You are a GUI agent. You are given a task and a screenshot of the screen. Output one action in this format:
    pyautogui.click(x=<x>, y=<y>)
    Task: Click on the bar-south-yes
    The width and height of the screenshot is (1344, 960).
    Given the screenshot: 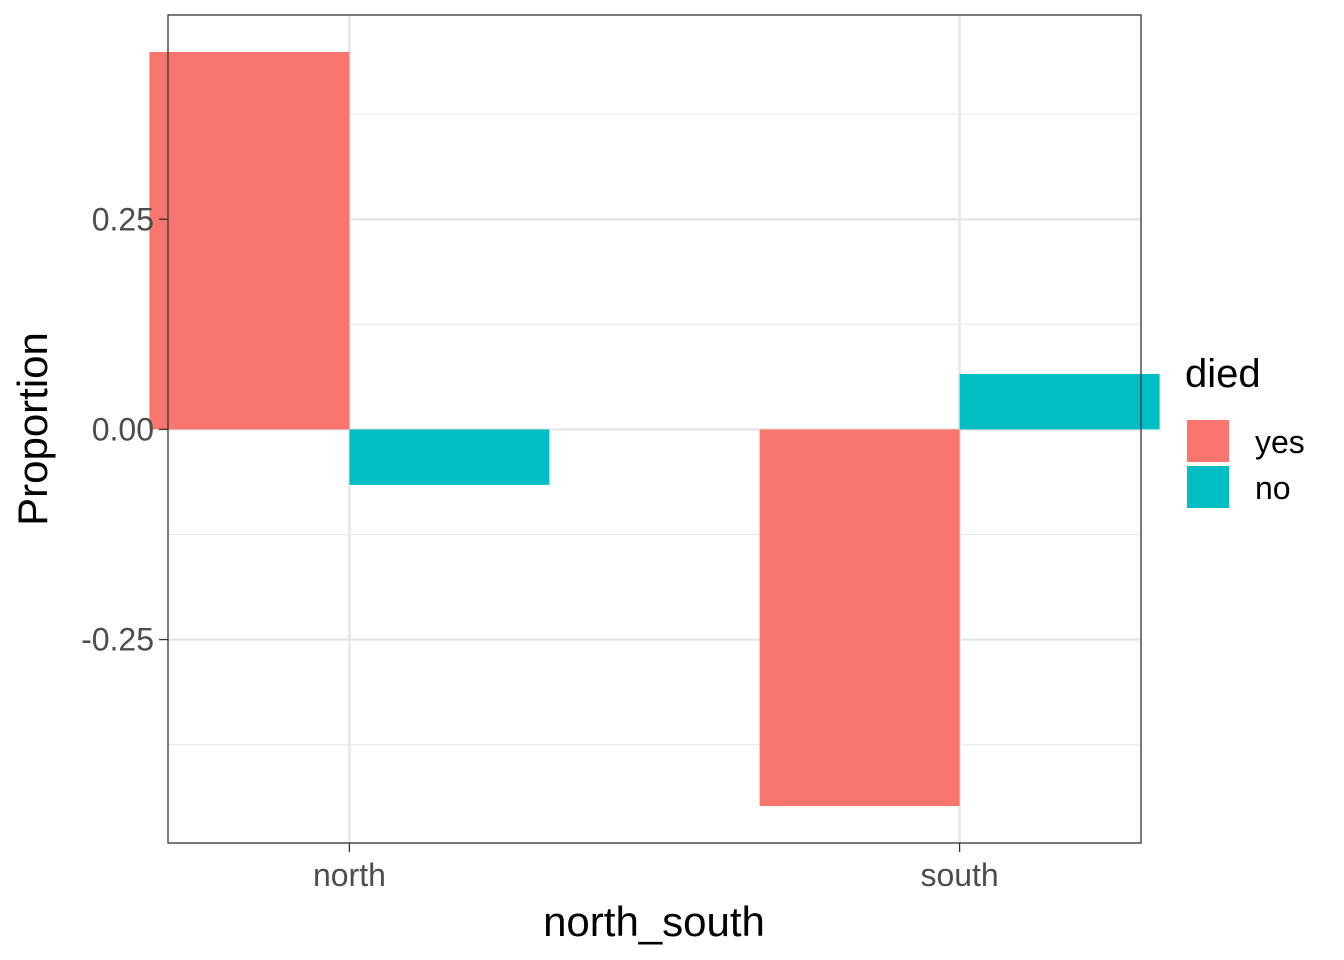 What is the action you would take?
    pyautogui.click(x=859, y=618)
    